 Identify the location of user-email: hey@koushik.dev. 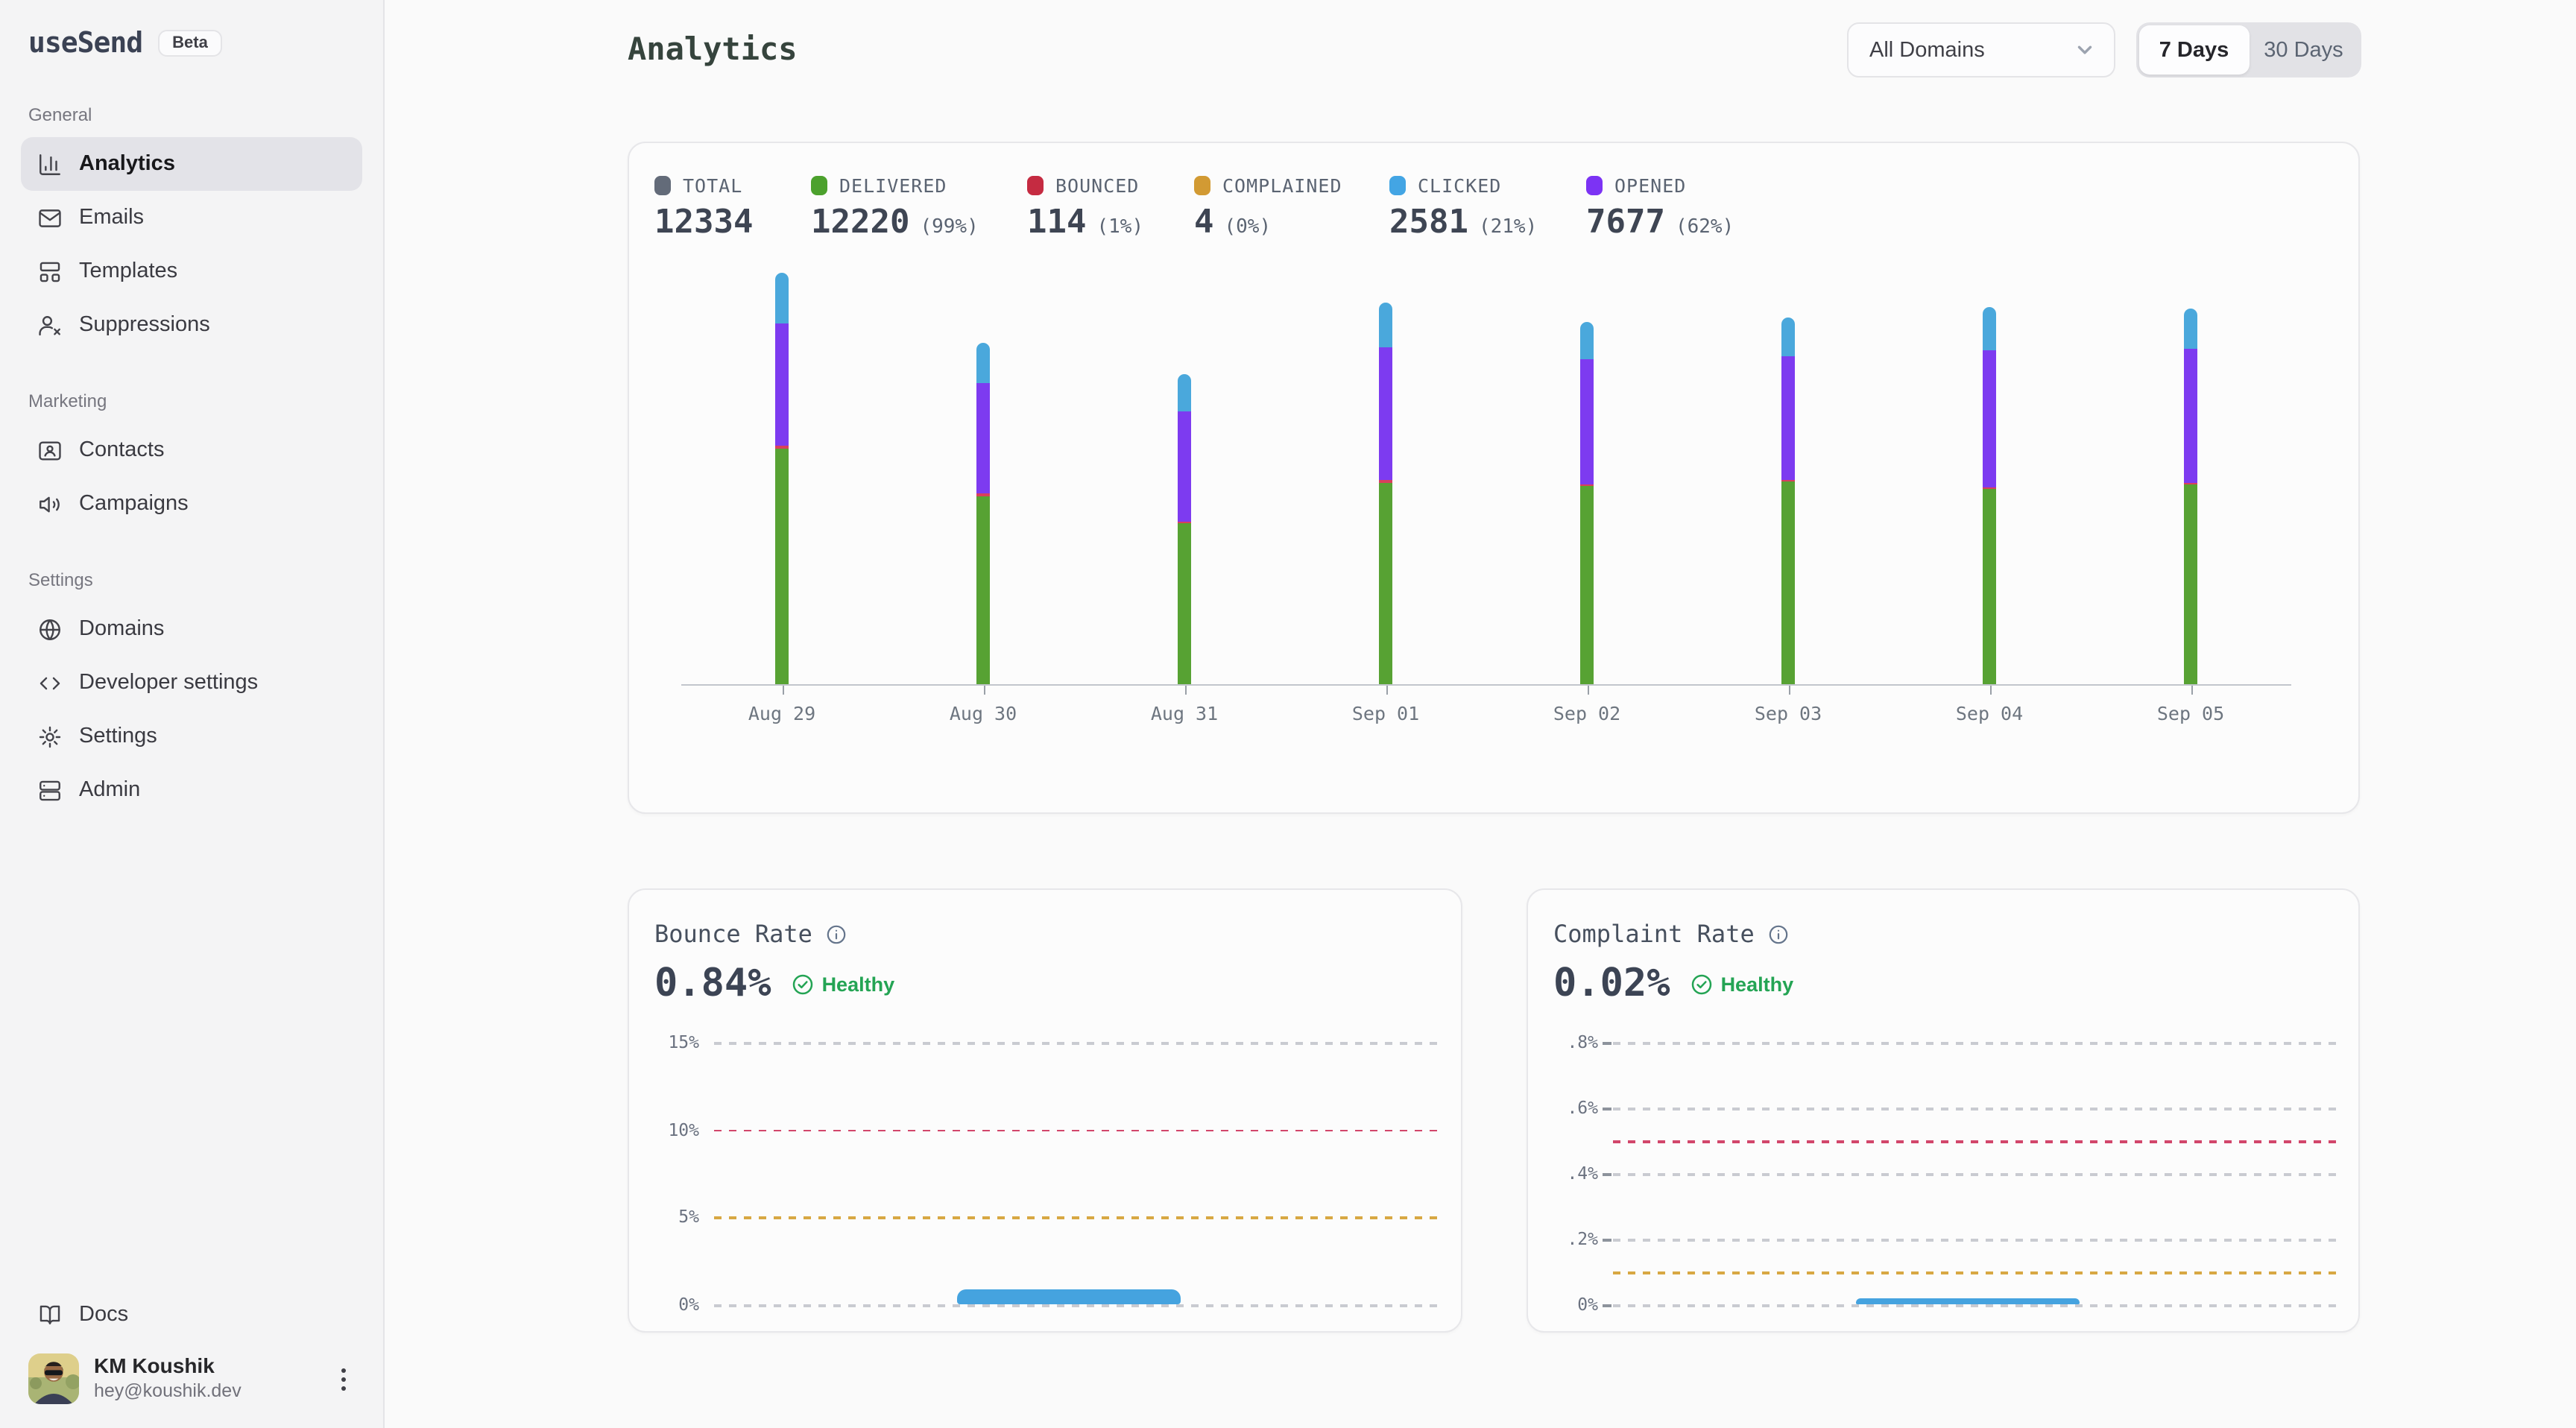
(168, 1390).